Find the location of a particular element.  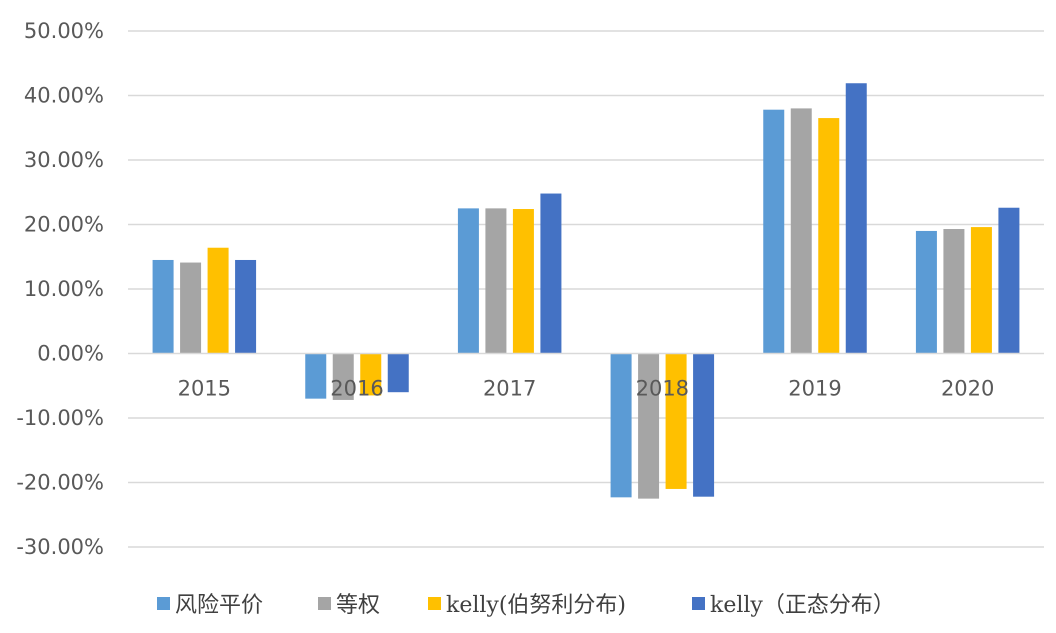

x-category-label: 2019 is located at coordinates (814, 389).